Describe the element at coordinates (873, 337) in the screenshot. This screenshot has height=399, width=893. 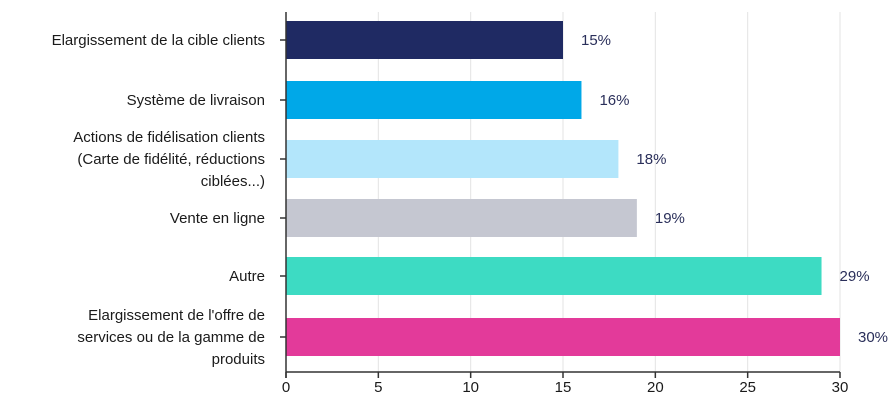
I see `value-label-5: 30%` at that location.